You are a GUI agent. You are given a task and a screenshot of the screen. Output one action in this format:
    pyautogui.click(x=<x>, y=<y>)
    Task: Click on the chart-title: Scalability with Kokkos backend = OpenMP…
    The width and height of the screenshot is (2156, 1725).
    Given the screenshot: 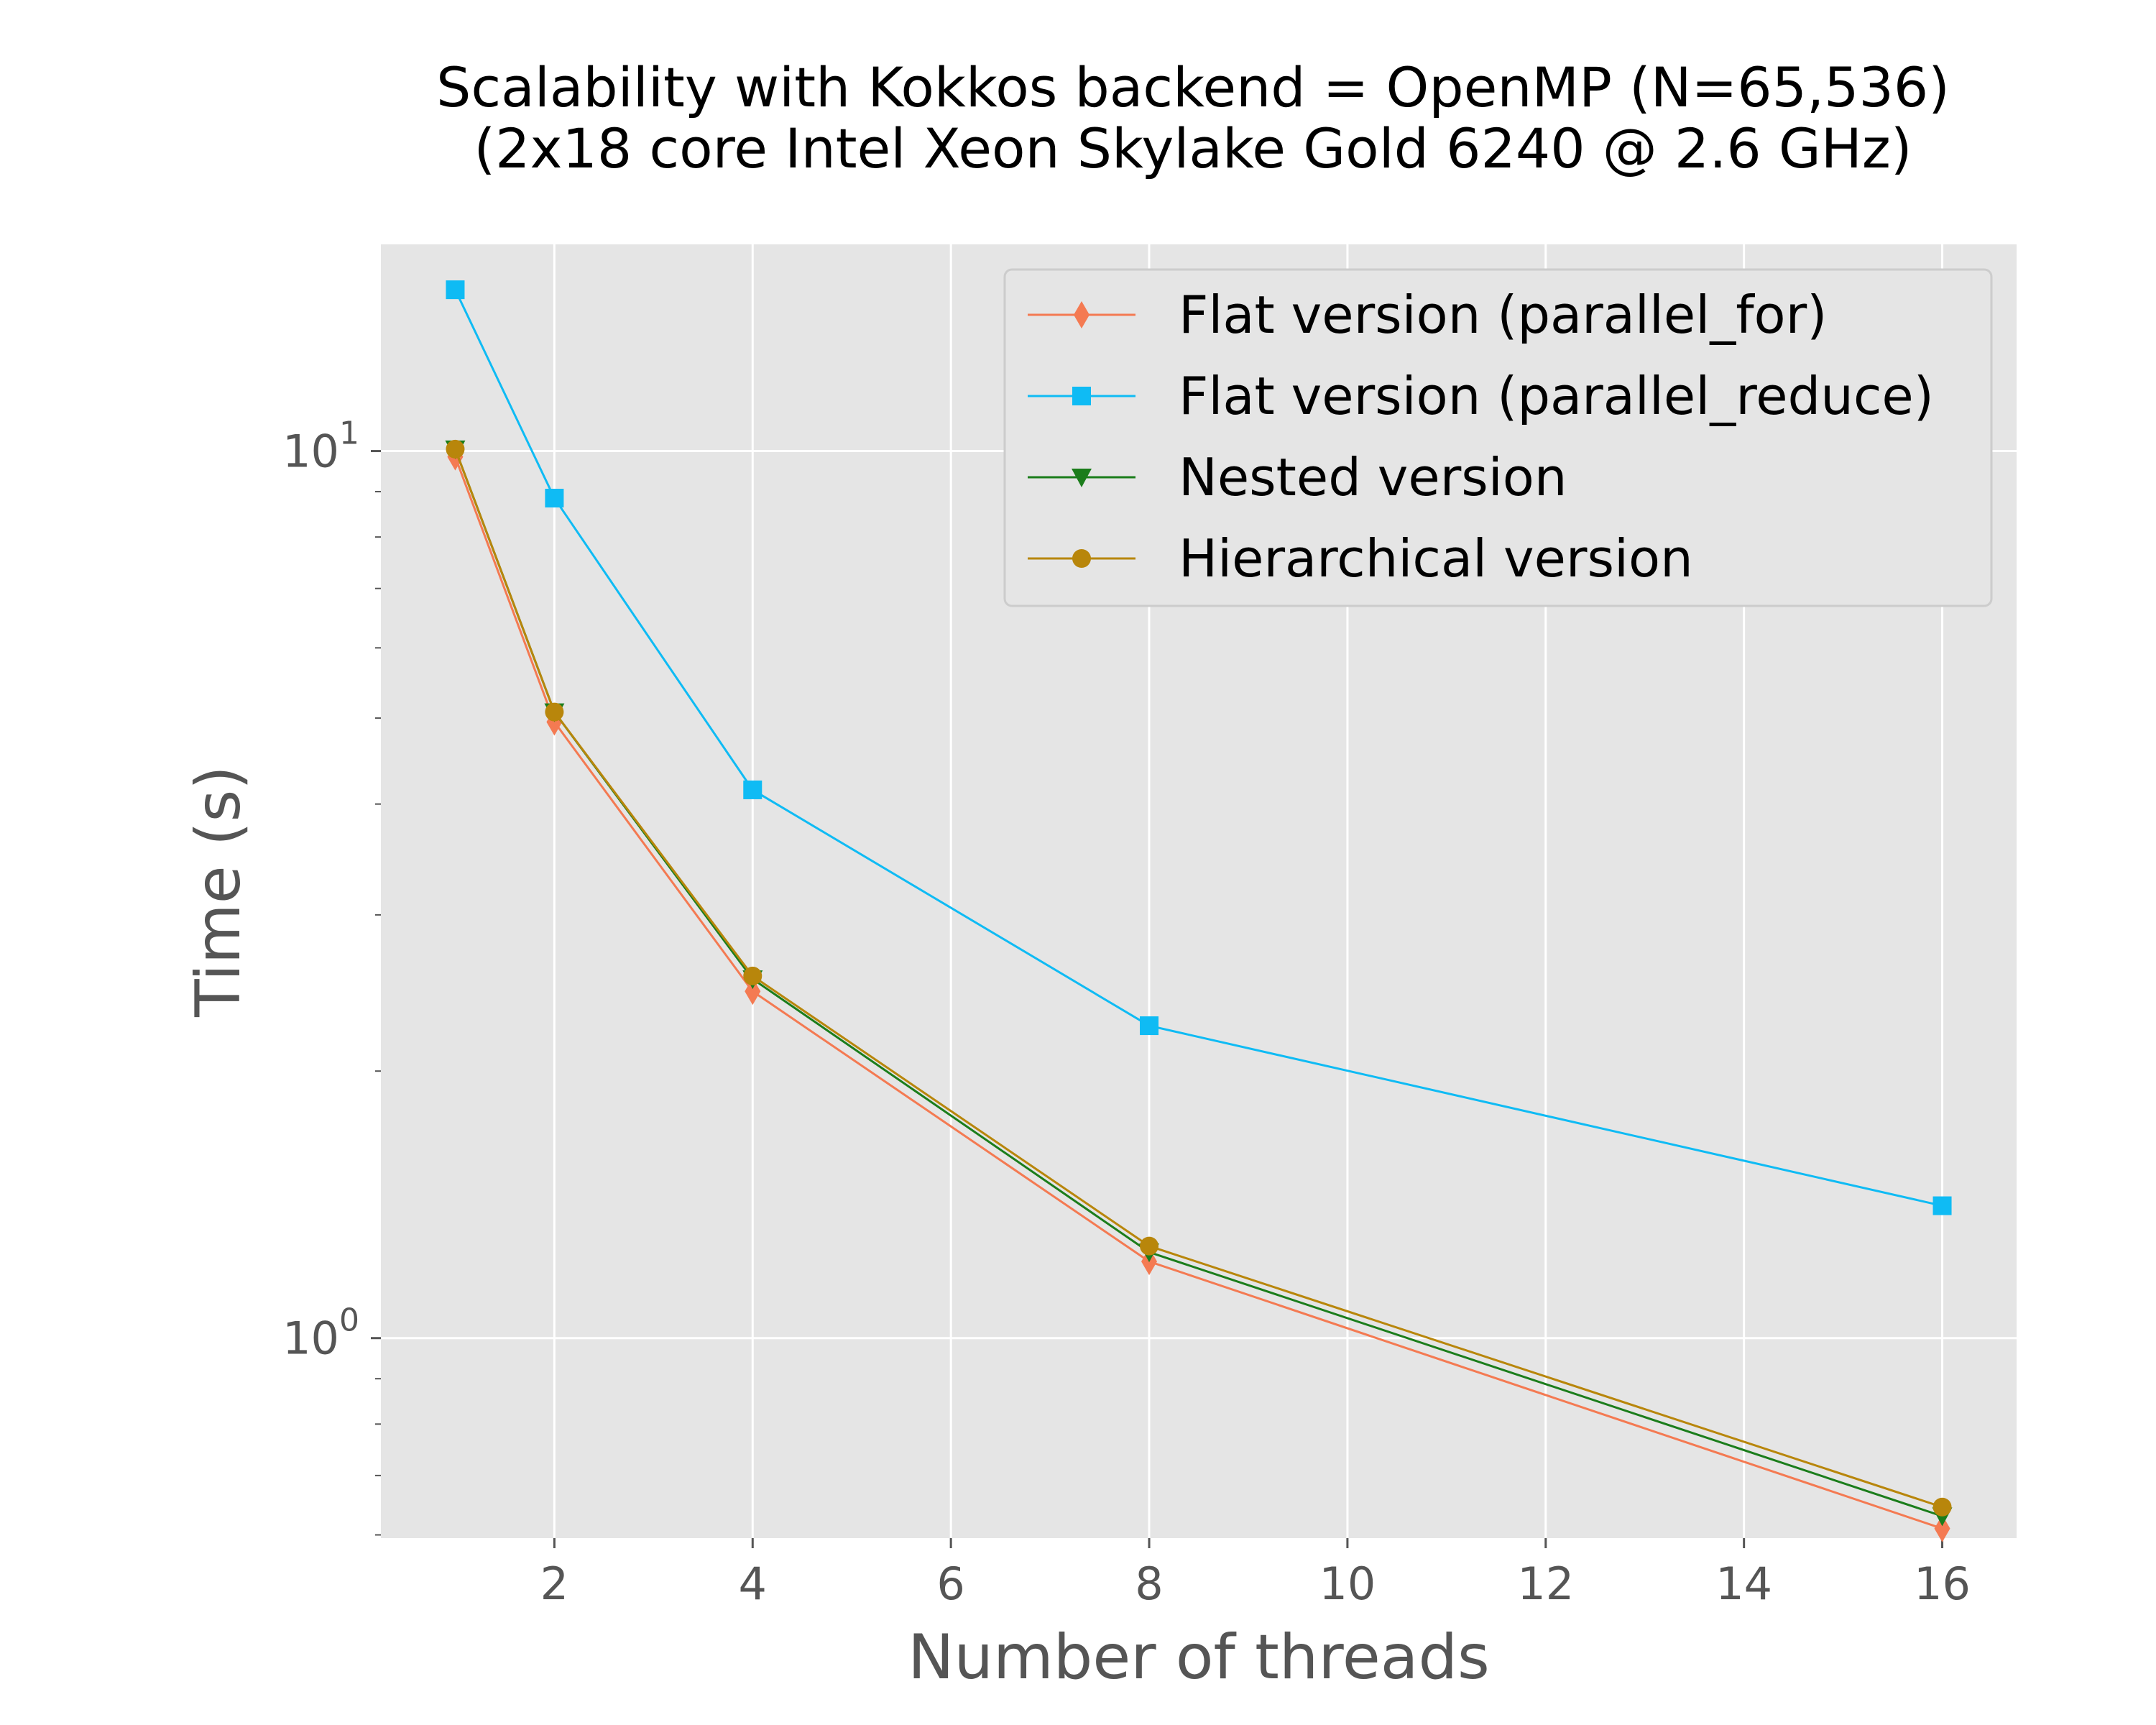 What is the action you would take?
    pyautogui.click(x=1193, y=87)
    